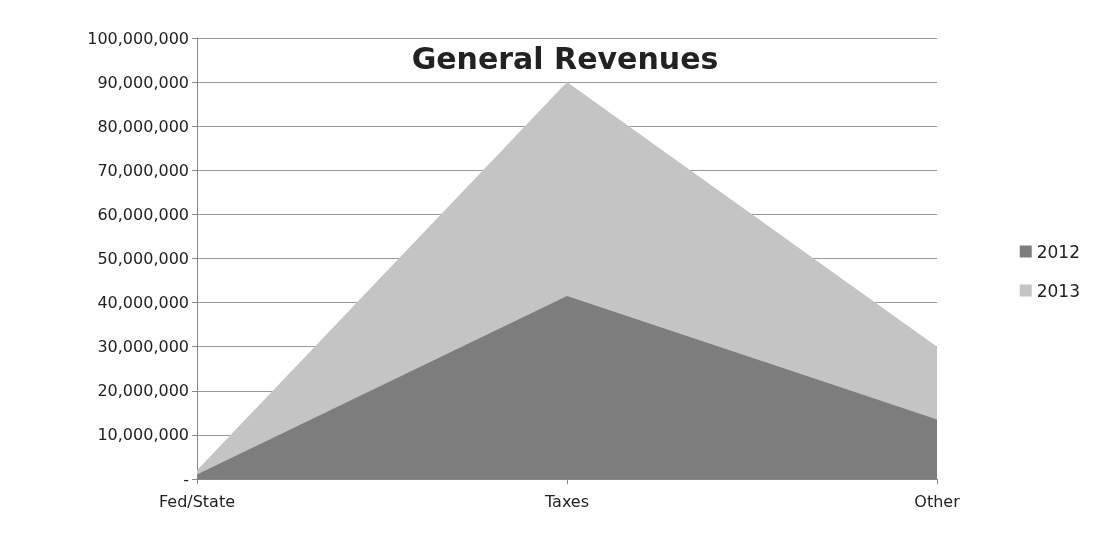 The image size is (1097, 542). What do you see at coordinates (143, 303) in the screenshot?
I see `y-tick-label: 40,000,000` at bounding box center [143, 303].